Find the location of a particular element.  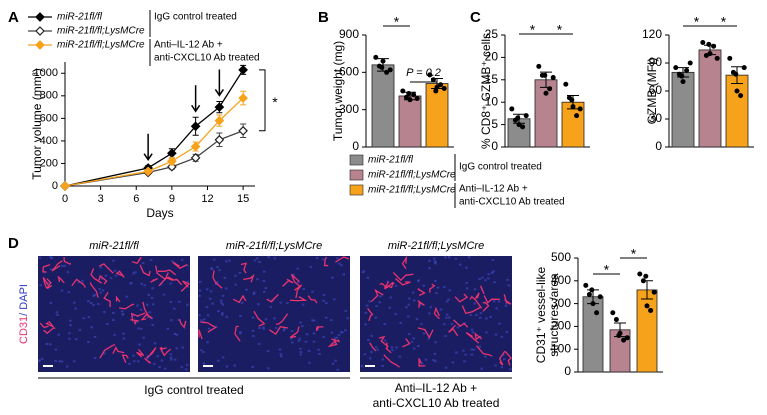

y-axis-label: GZMB (MFI) is located at coordinates (652, 91).